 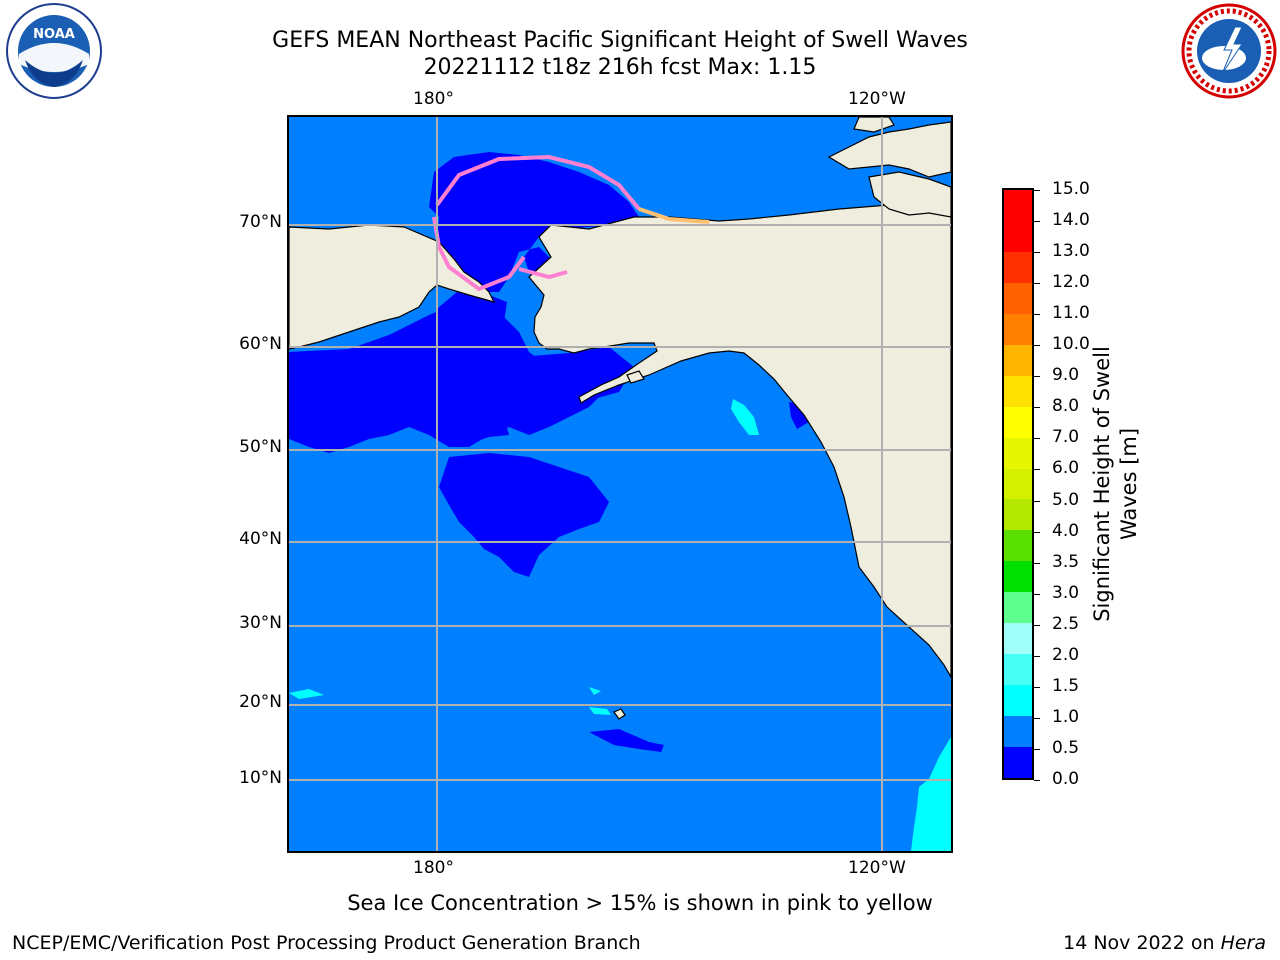 I want to click on nws-emblem-icon, so click(x=1229, y=51).